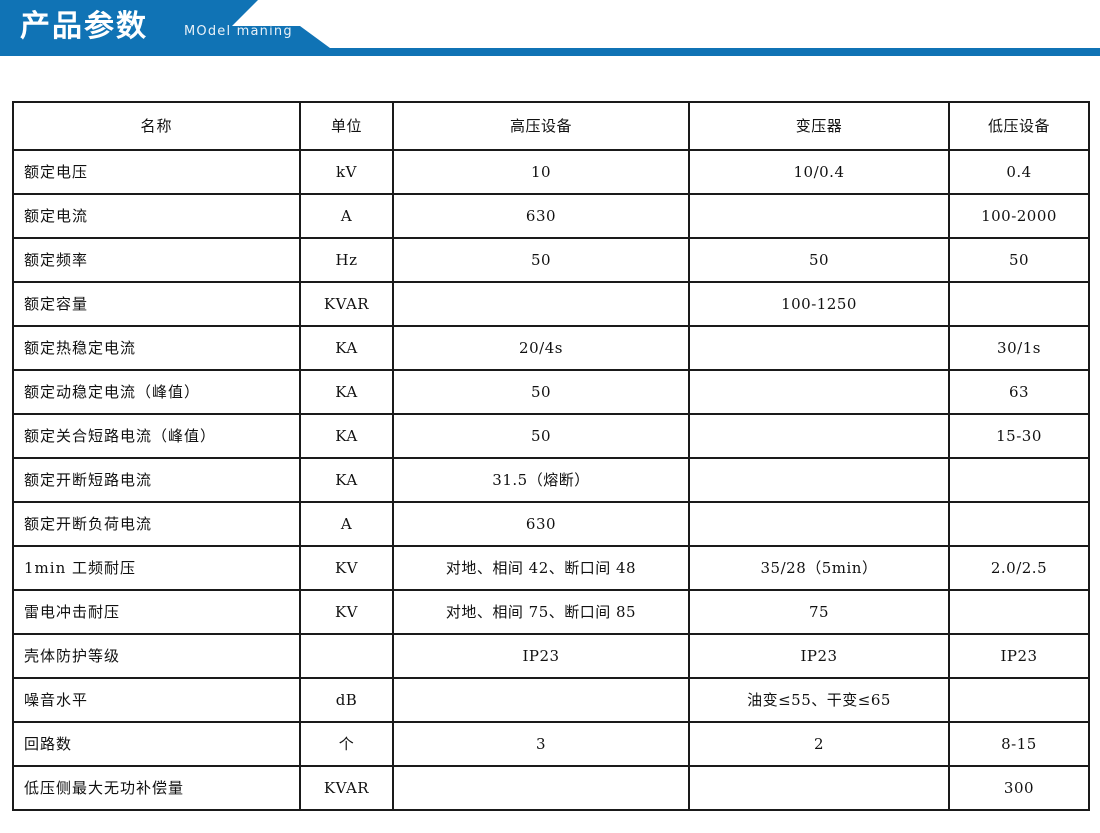  What do you see at coordinates (551, 216) in the screenshot?
I see `table-row: 额定电流 A 630 100-2000` at bounding box center [551, 216].